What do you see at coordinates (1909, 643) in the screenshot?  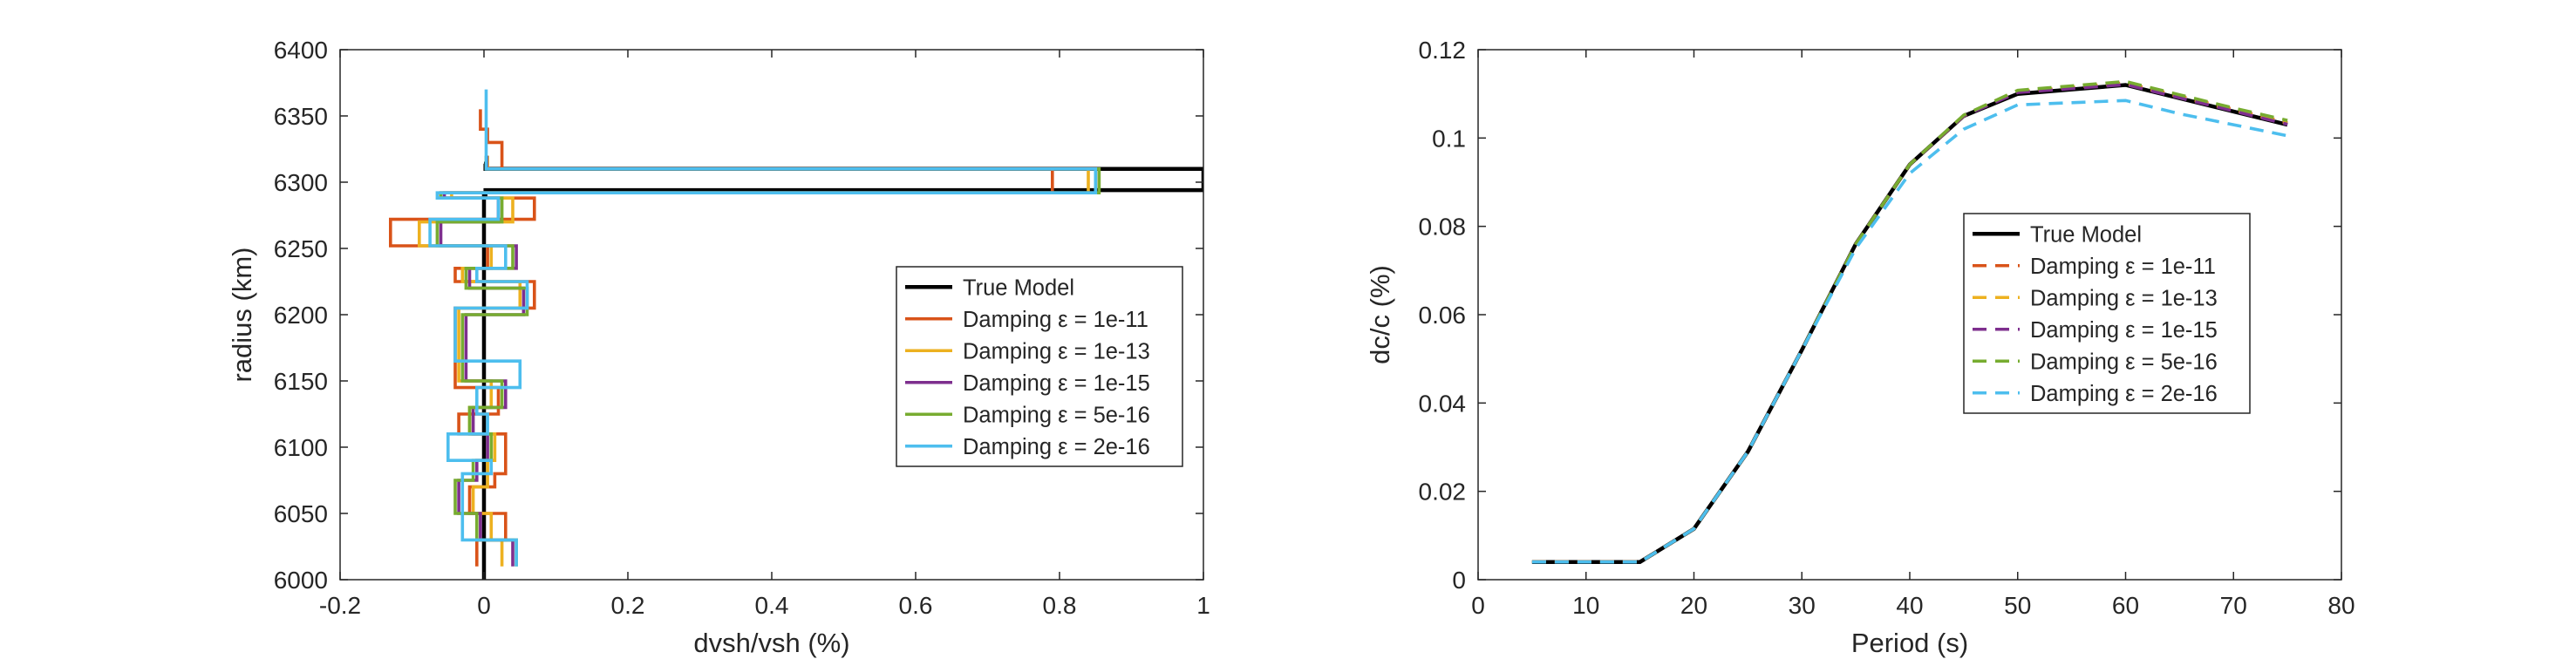 I see `right-x-axis-label: Period (s)` at bounding box center [1909, 643].